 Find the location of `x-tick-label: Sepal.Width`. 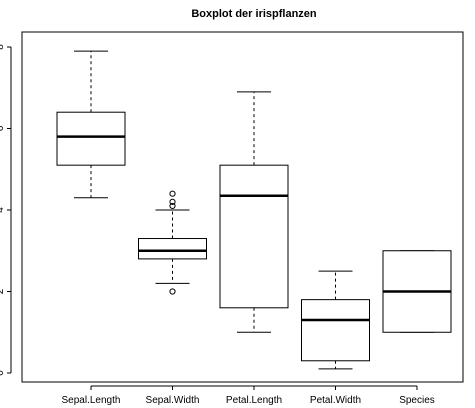

x-tick-label: Sepal.Width is located at coordinates (173, 400).